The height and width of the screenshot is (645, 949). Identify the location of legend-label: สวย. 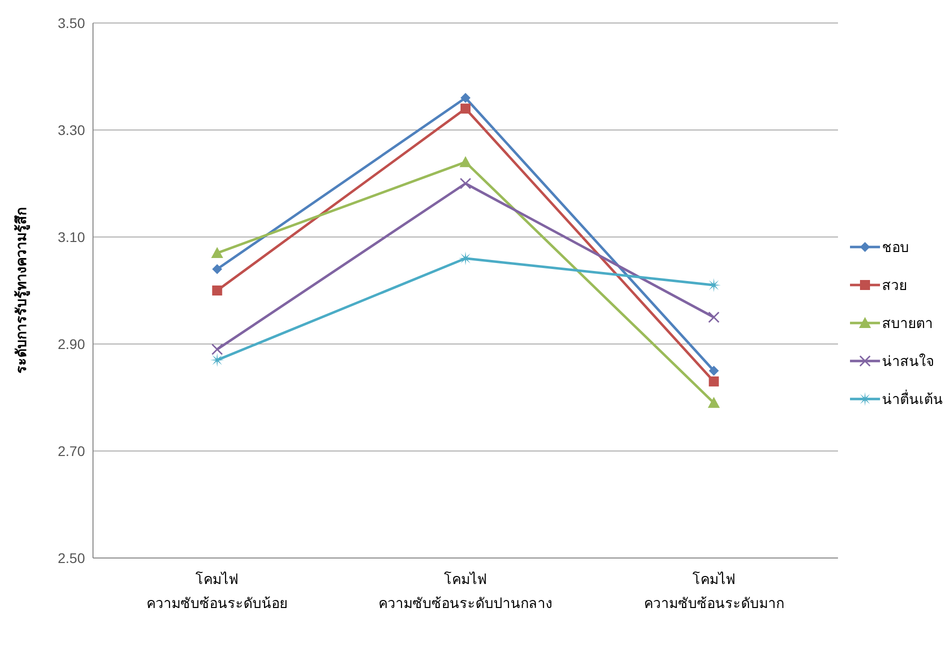
(894, 285).